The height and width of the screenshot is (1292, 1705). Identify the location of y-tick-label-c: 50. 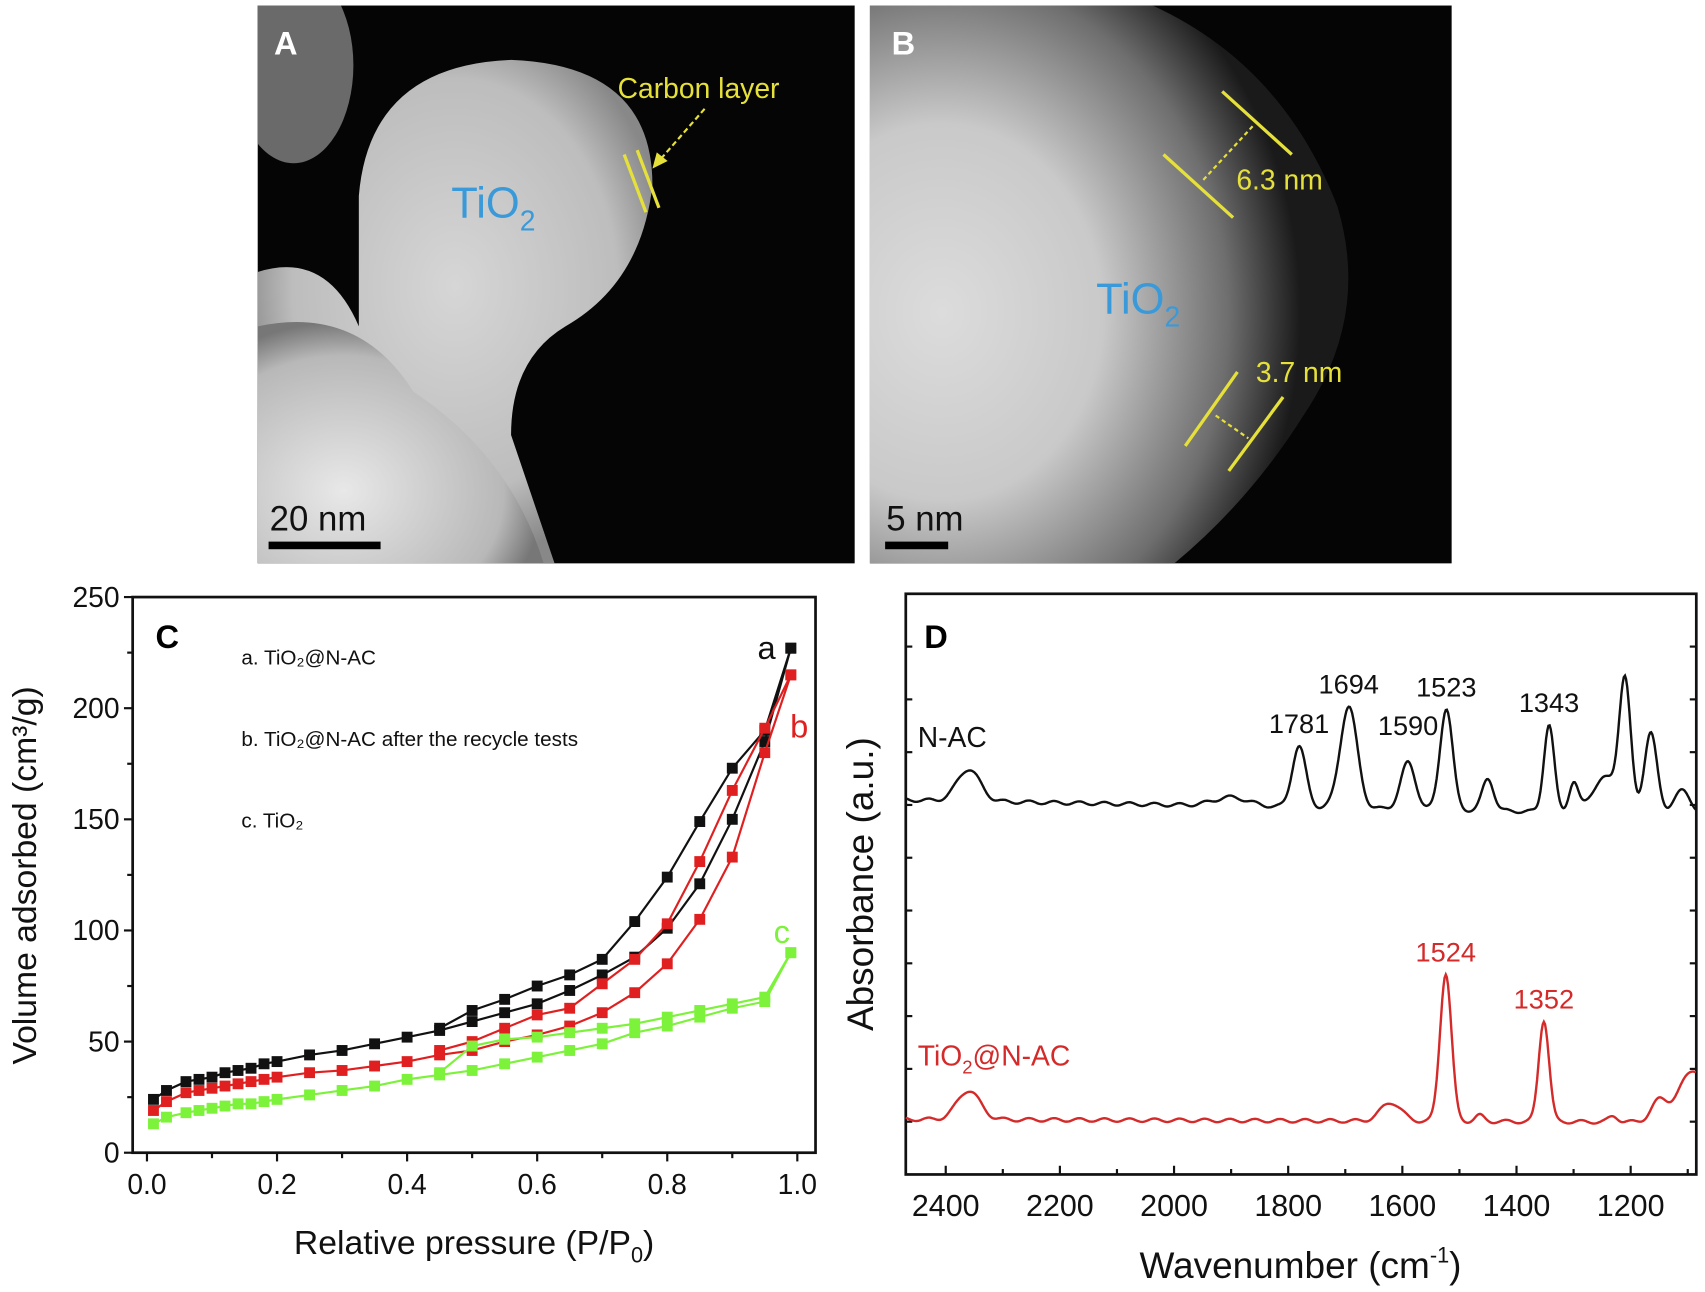
(103, 1041).